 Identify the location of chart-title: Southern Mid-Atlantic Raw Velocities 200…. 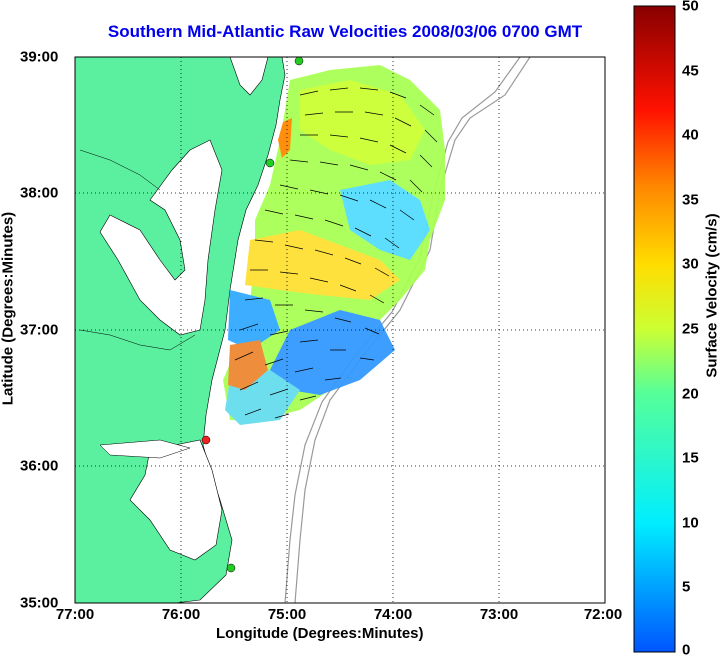
(345, 31).